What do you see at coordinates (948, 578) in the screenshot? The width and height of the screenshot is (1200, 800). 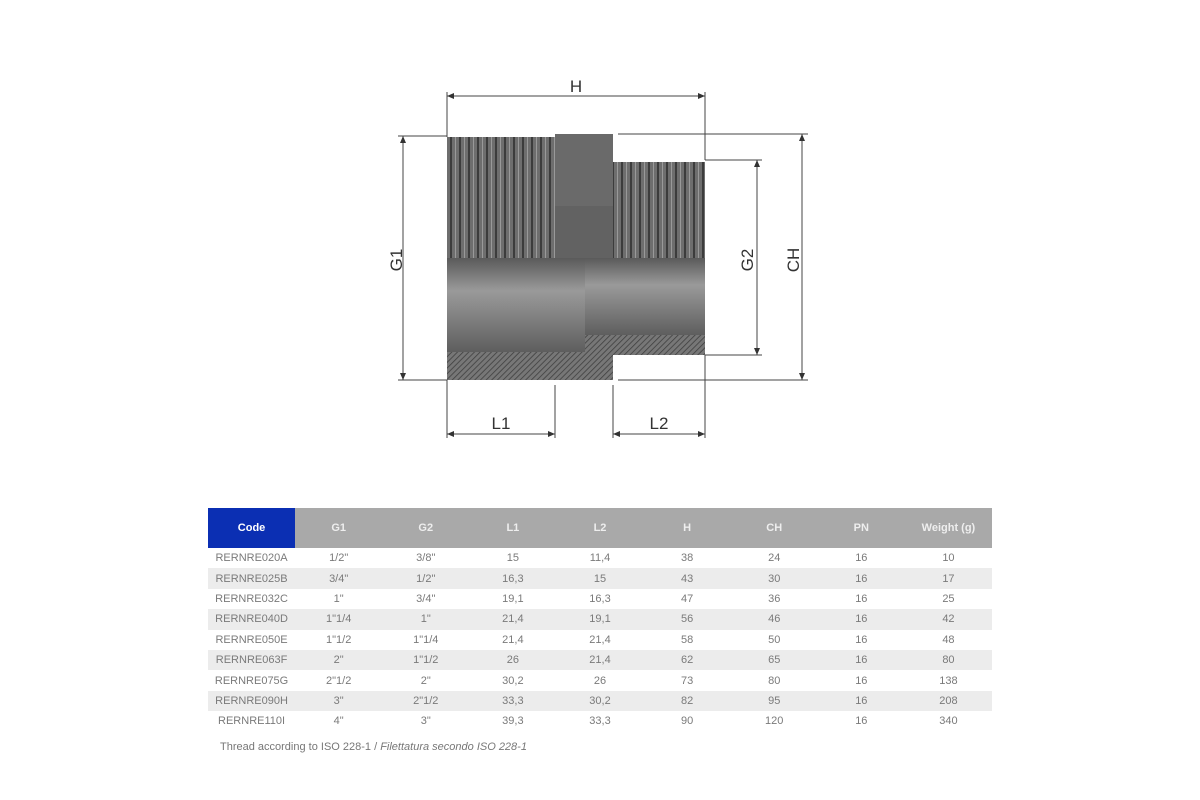 I see `table-cell: 17` at bounding box center [948, 578].